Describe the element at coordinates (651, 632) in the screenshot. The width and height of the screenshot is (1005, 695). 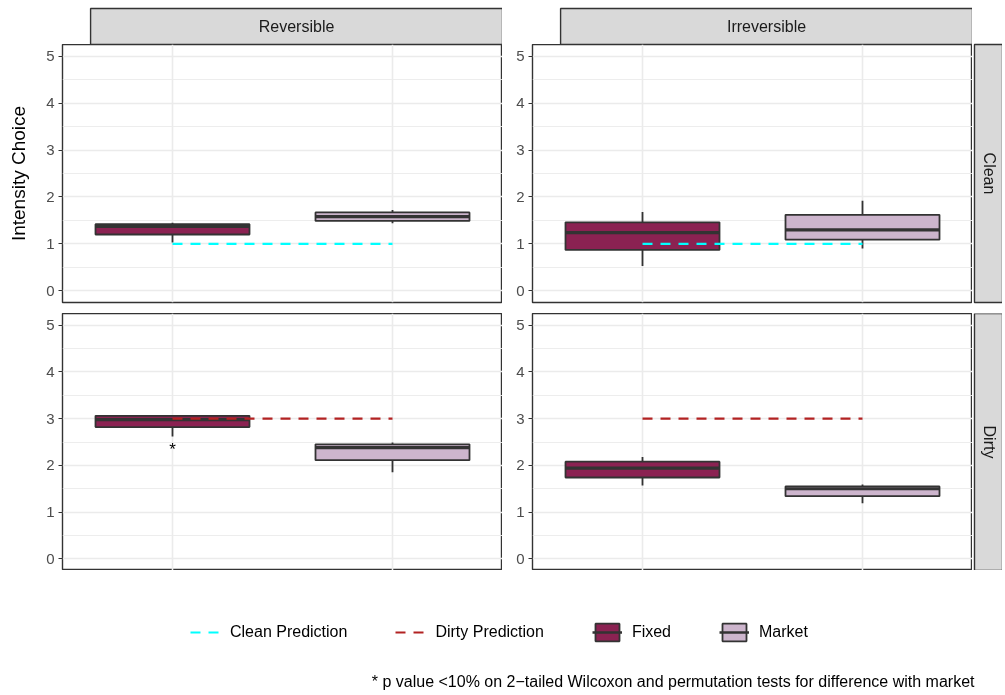
I see `legend-label: Fixed` at that location.